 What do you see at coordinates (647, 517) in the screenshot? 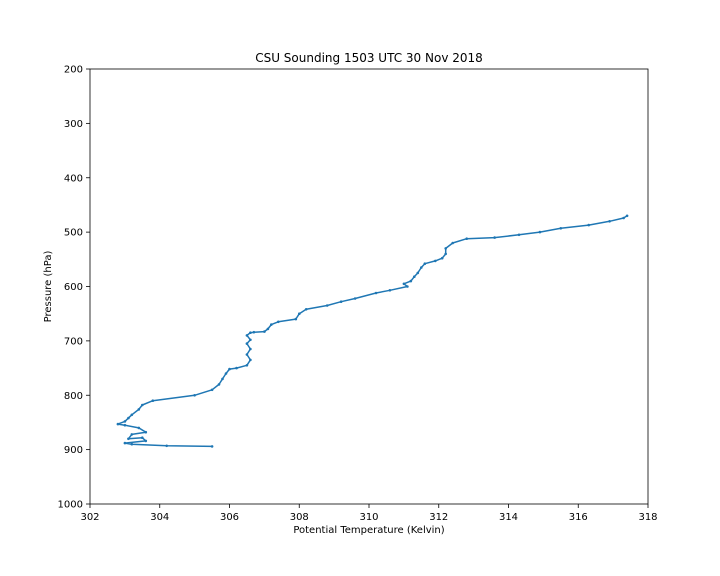
I see `x-tick-label: 318` at bounding box center [647, 517].